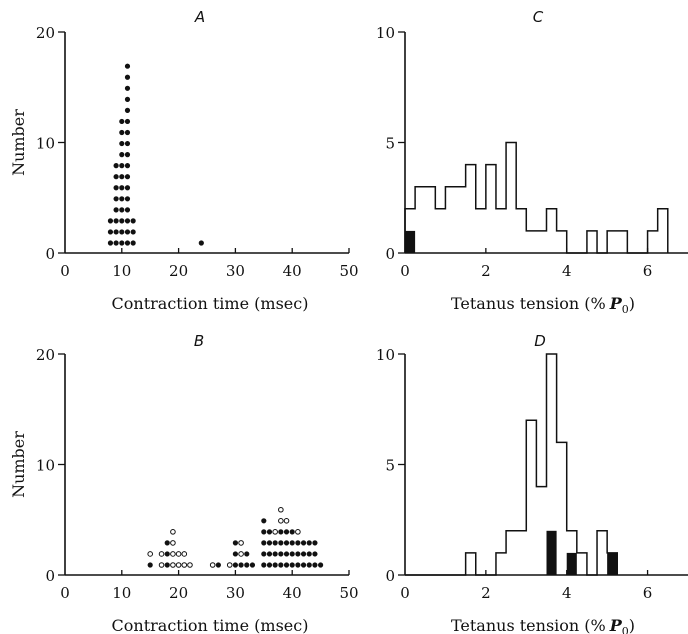  Describe the element at coordinates (50, 576) in the screenshot. I see `y-tick-label: 0` at that location.